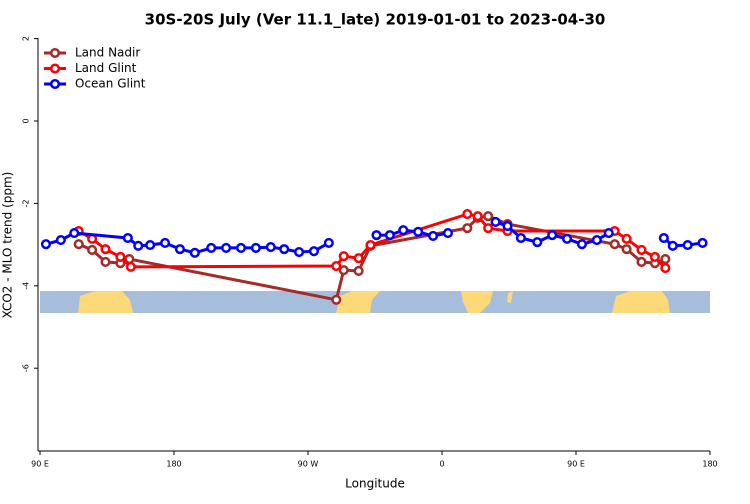 The width and height of the screenshot is (750, 504). What do you see at coordinates (110, 84) in the screenshot?
I see `legend-label: Ocean Glint` at bounding box center [110, 84].